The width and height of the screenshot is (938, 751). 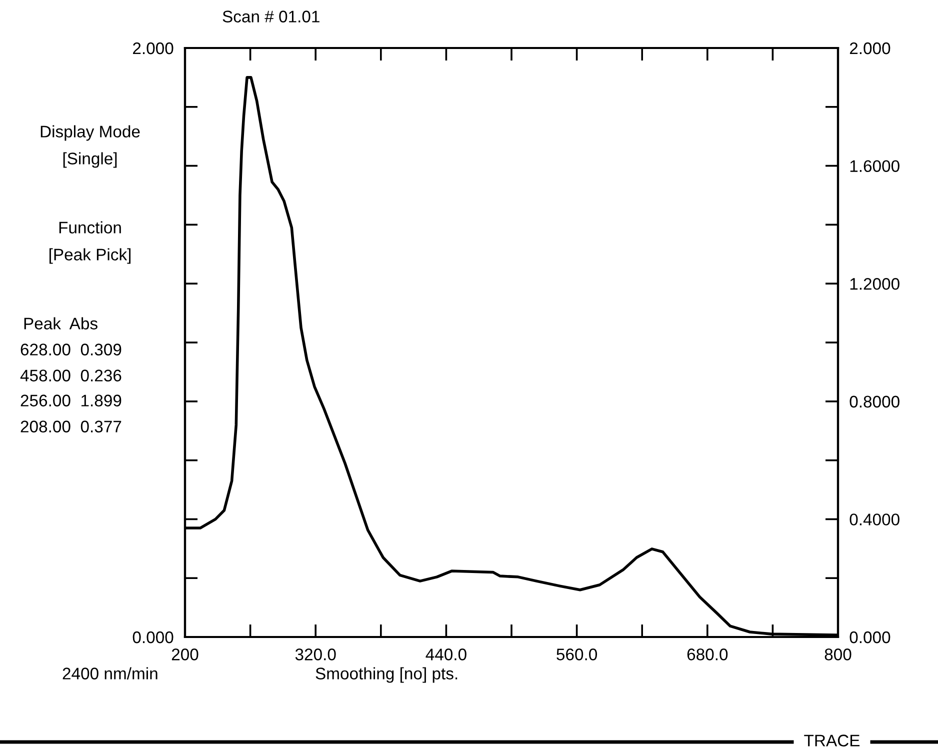 What do you see at coordinates (875, 520) in the screenshot?
I see `y2-tick-label: 0.4000` at bounding box center [875, 520].